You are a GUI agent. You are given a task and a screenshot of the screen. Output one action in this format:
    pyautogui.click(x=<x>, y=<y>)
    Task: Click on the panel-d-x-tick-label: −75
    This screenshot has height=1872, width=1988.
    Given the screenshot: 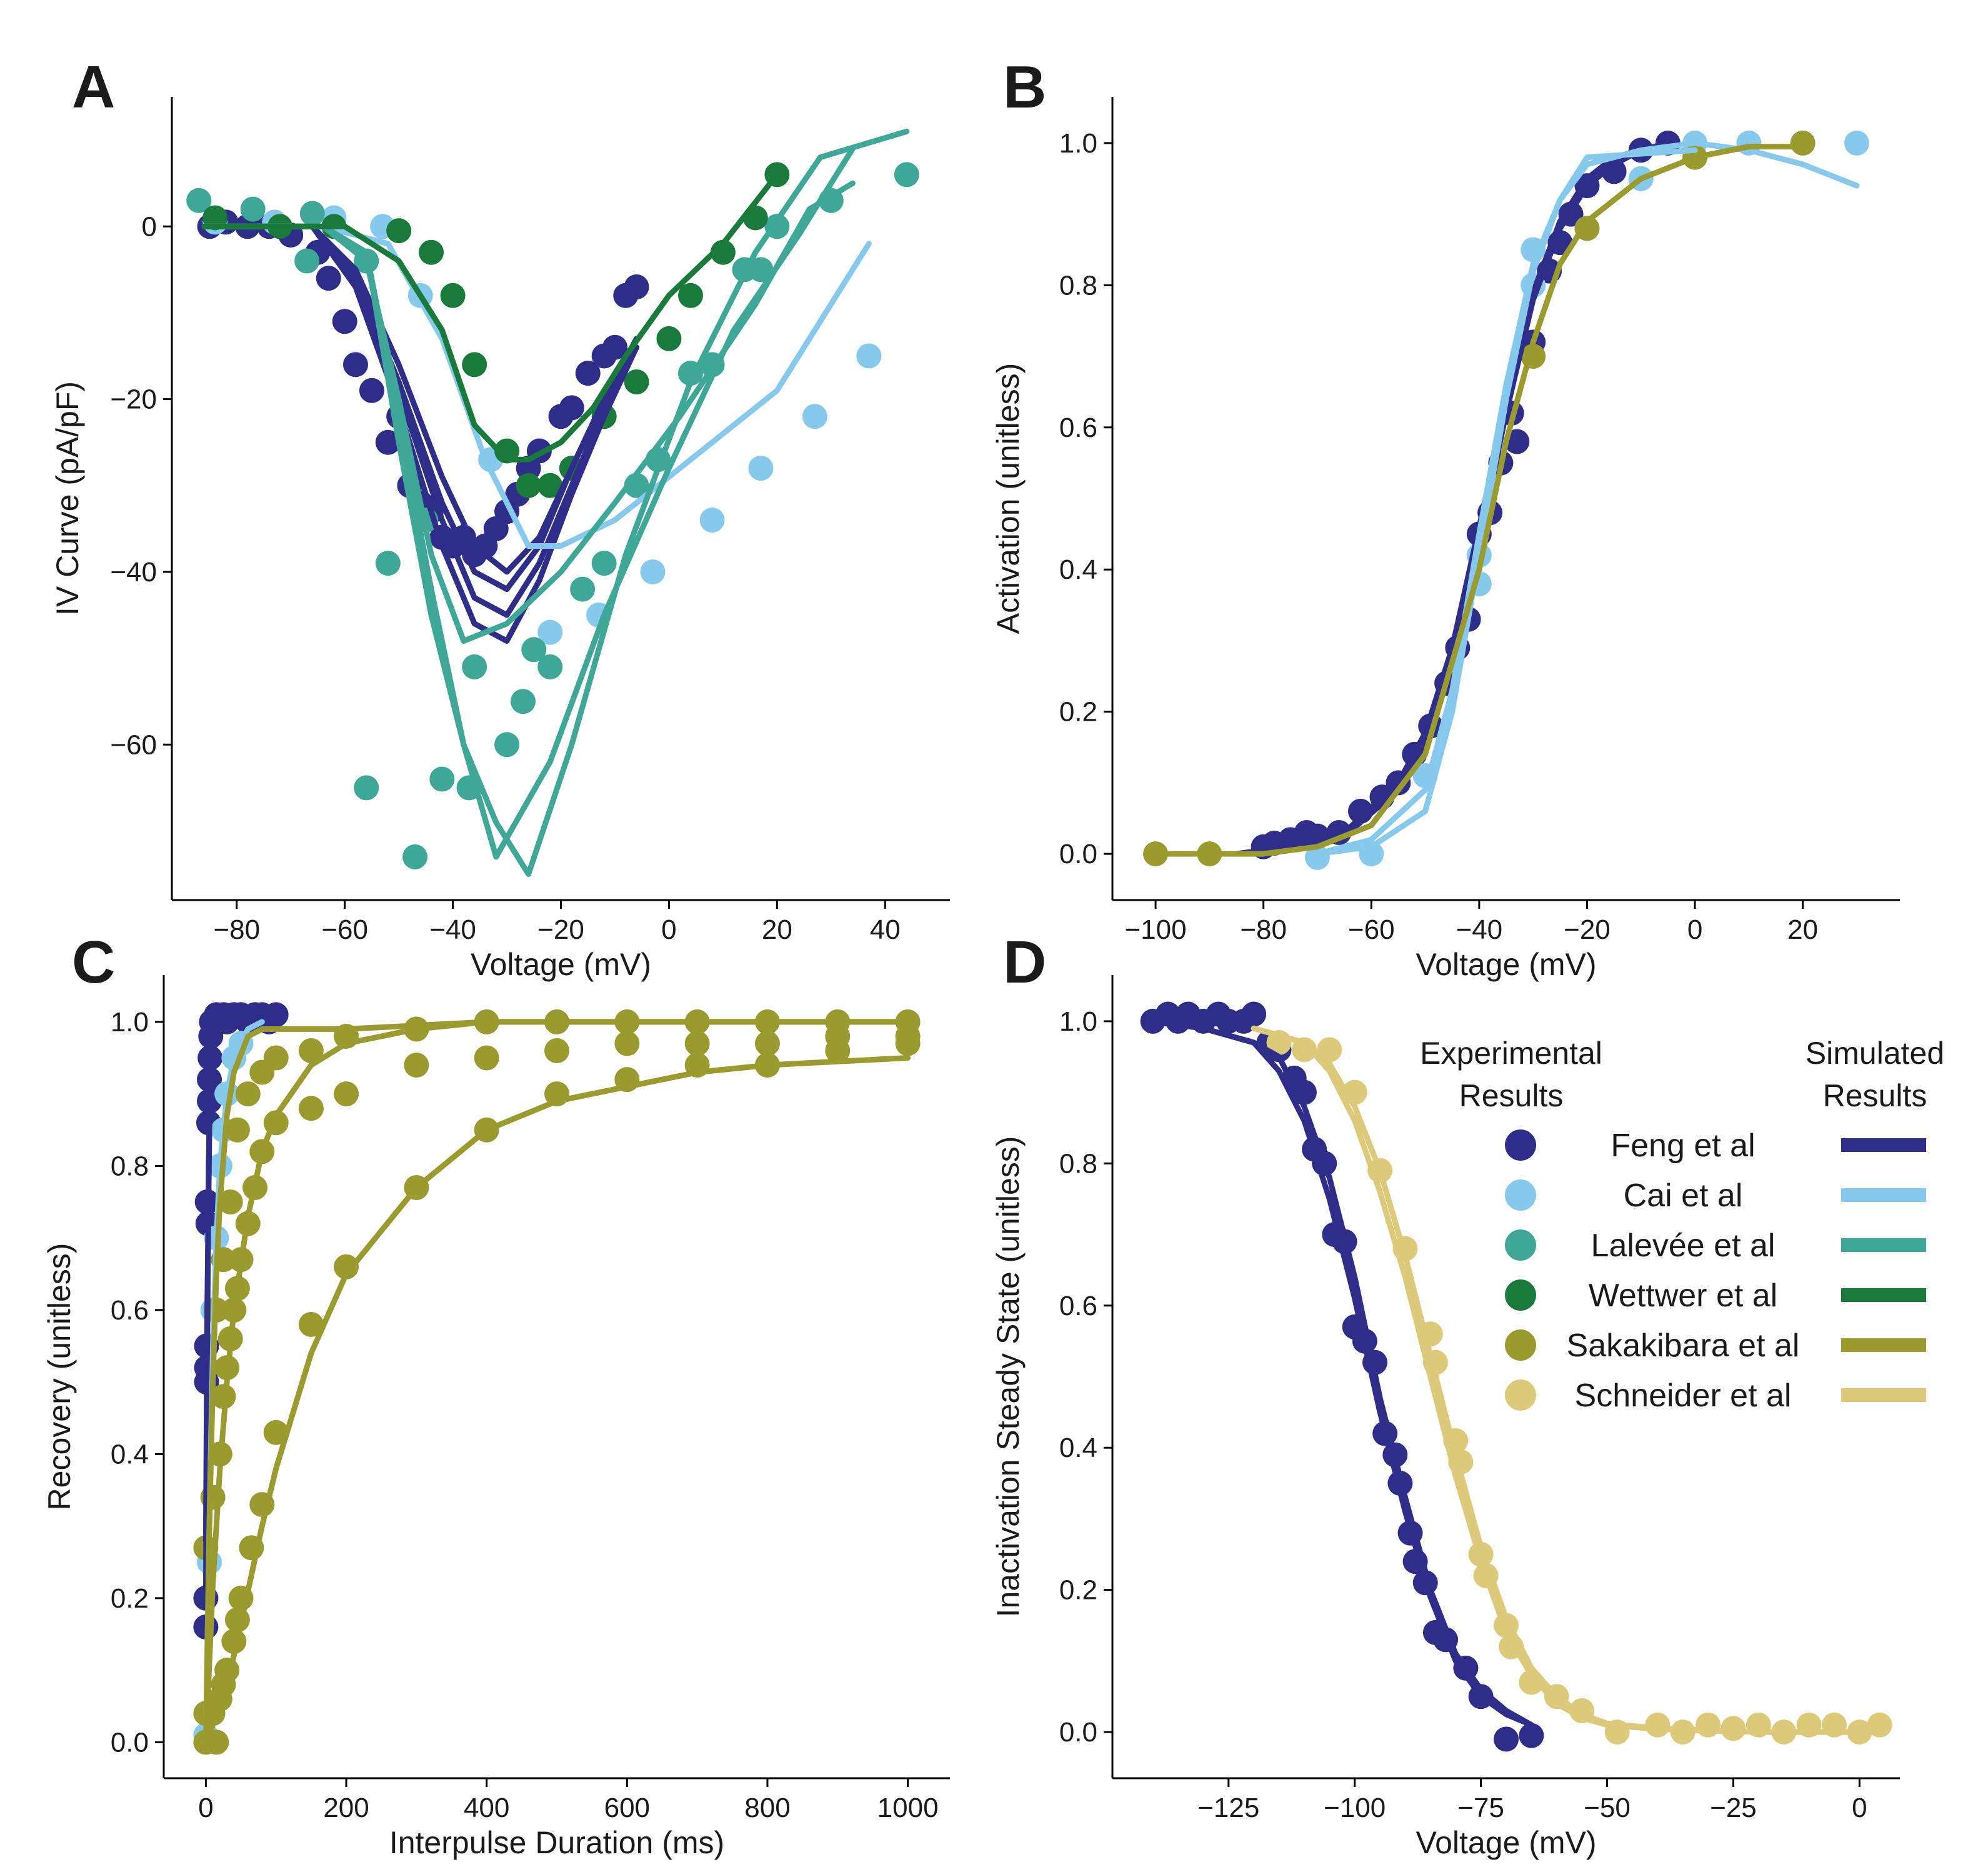 What is the action you would take?
    pyautogui.click(x=1481, y=1808)
    